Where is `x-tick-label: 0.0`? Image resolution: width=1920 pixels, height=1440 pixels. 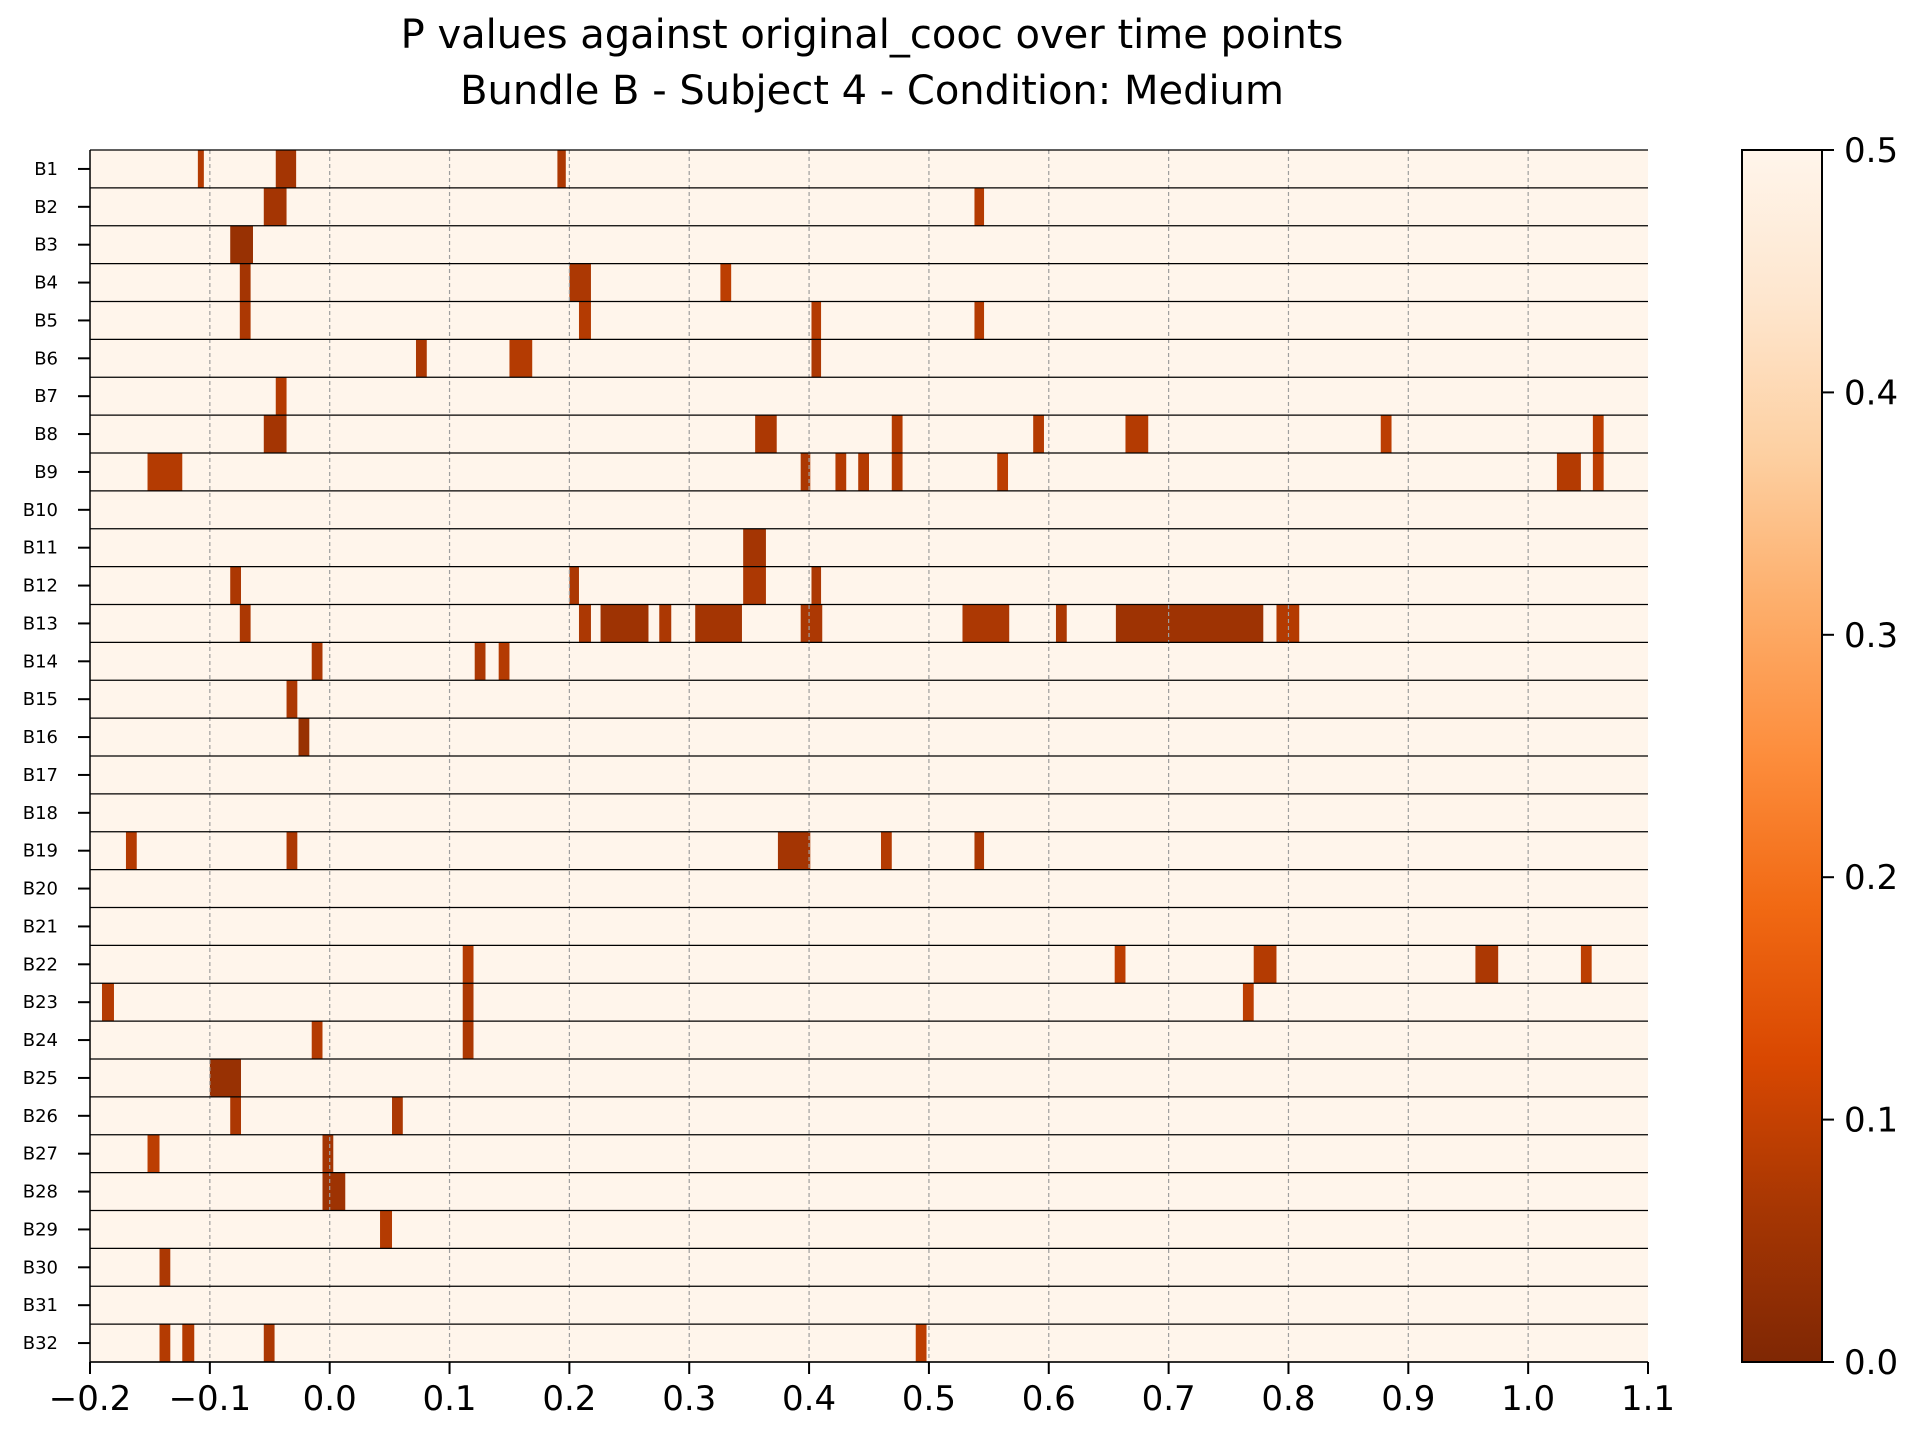 x-tick-label: 0.0 is located at coordinates (330, 1399).